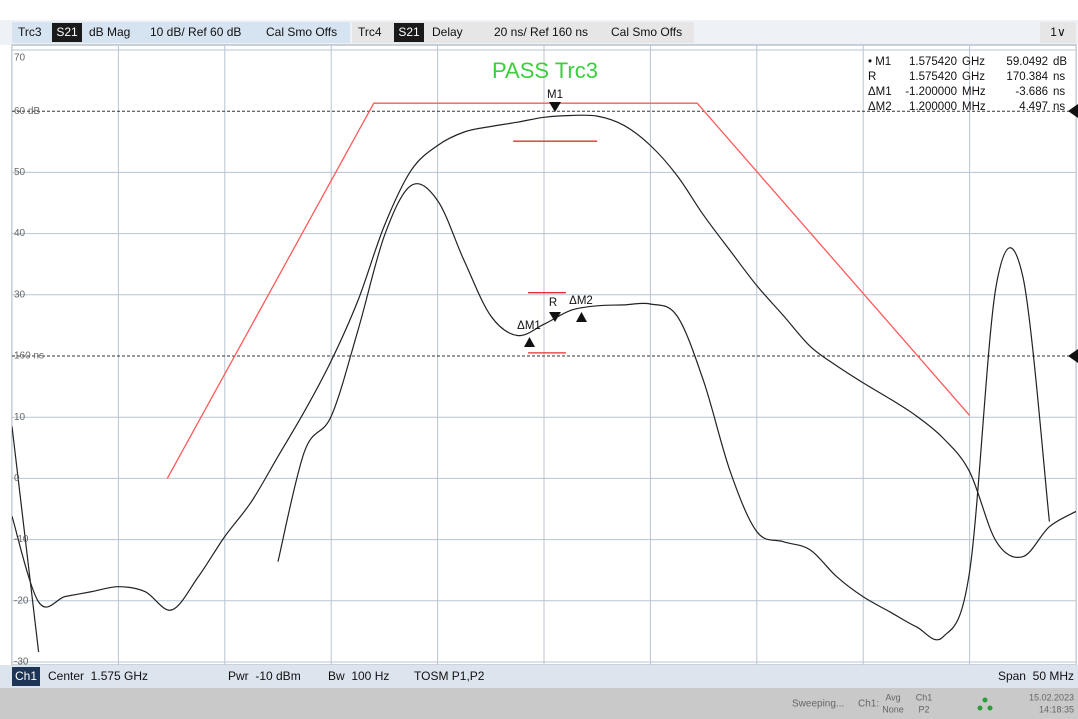 The image size is (1078, 719). I want to click on status-channel: Ch1:, so click(868, 704).